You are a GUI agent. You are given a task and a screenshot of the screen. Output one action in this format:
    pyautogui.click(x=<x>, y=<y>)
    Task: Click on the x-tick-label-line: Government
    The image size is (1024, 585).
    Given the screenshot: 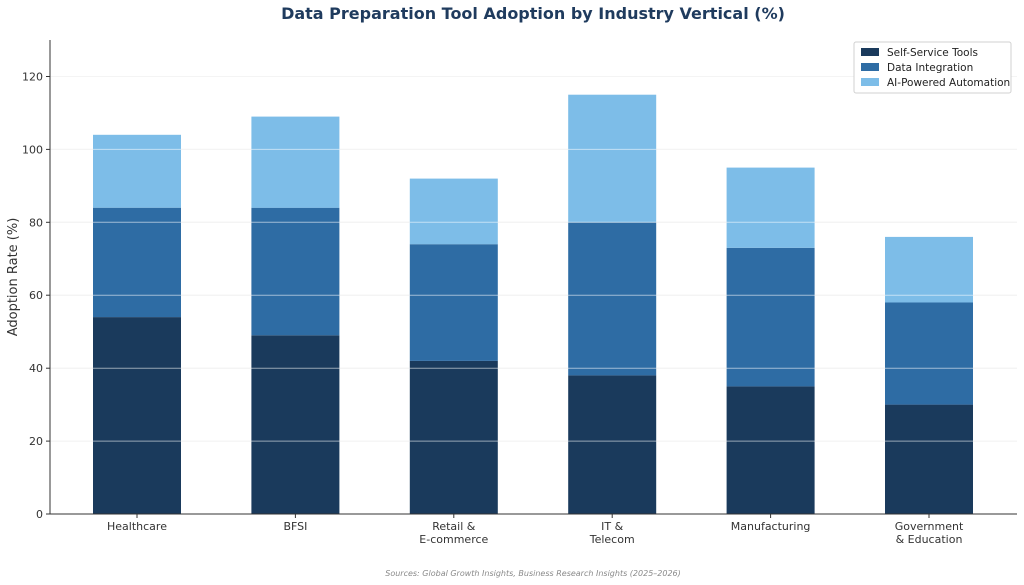 What is the action you would take?
    pyautogui.click(x=929, y=526)
    